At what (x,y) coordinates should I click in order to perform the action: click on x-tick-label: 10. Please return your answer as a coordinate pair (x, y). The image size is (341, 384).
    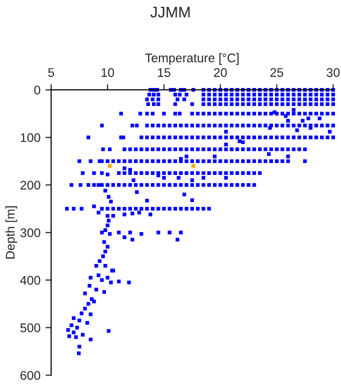
    Looking at the image, I should click on (108, 72).